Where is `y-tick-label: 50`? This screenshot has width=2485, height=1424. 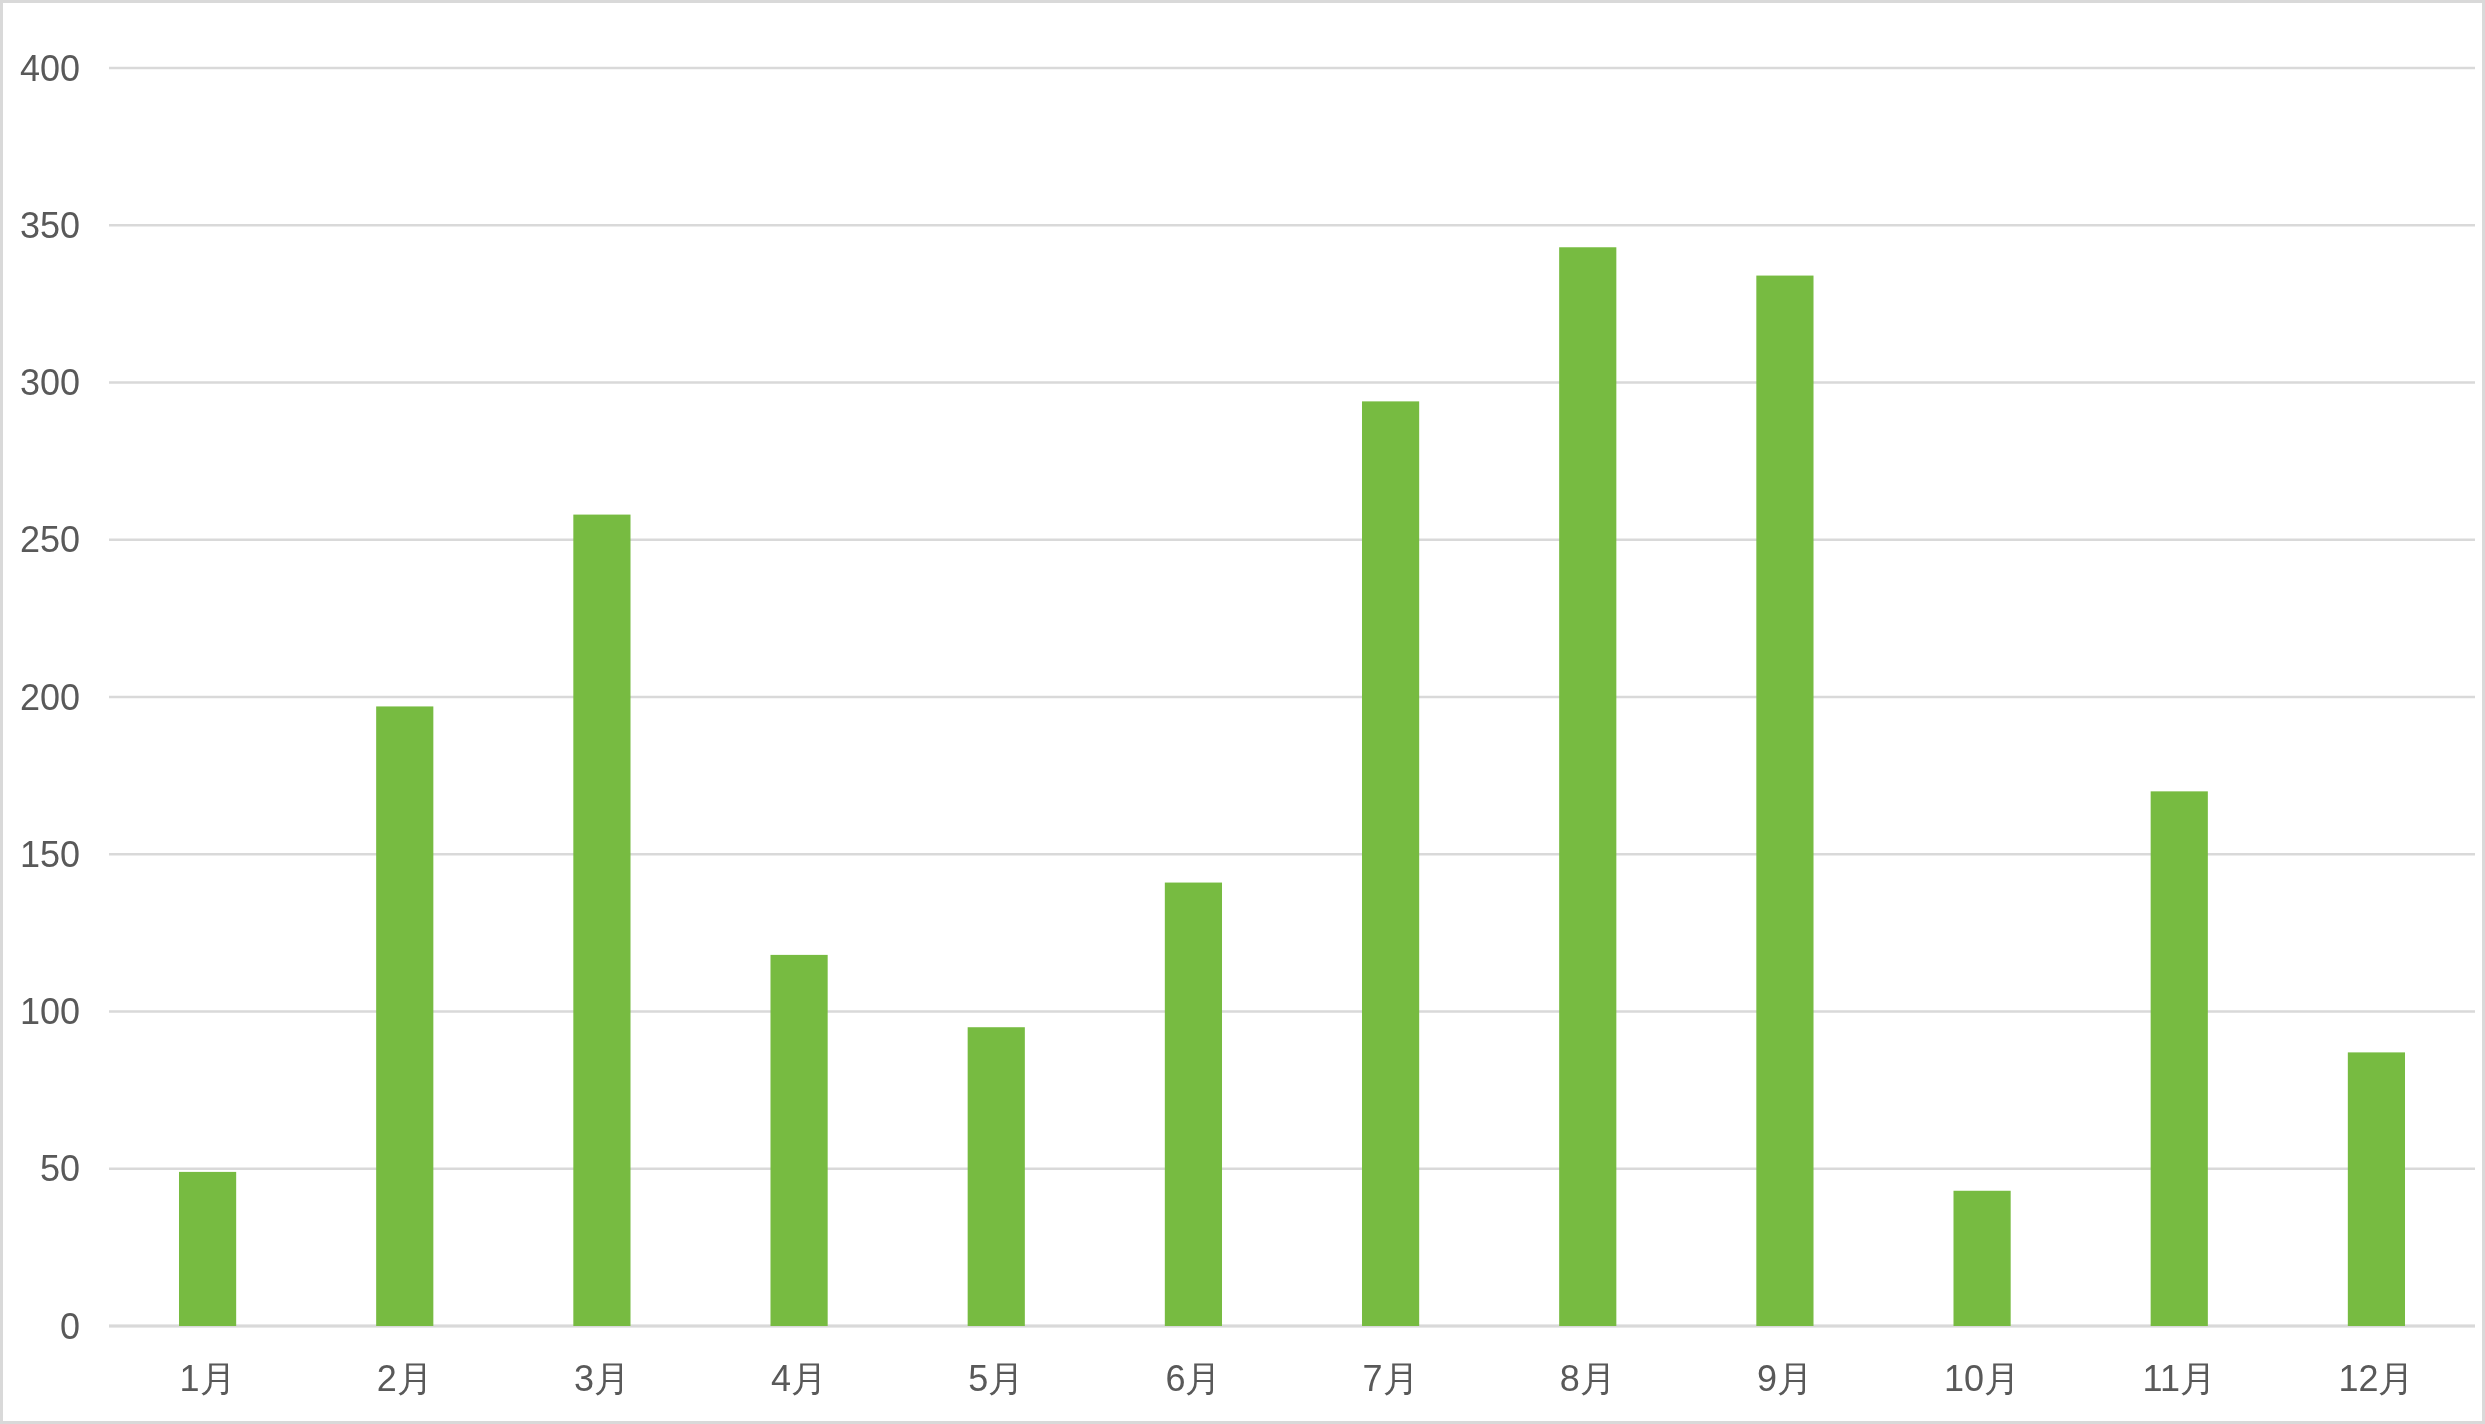
y-tick-label: 50 is located at coordinates (59, 1169).